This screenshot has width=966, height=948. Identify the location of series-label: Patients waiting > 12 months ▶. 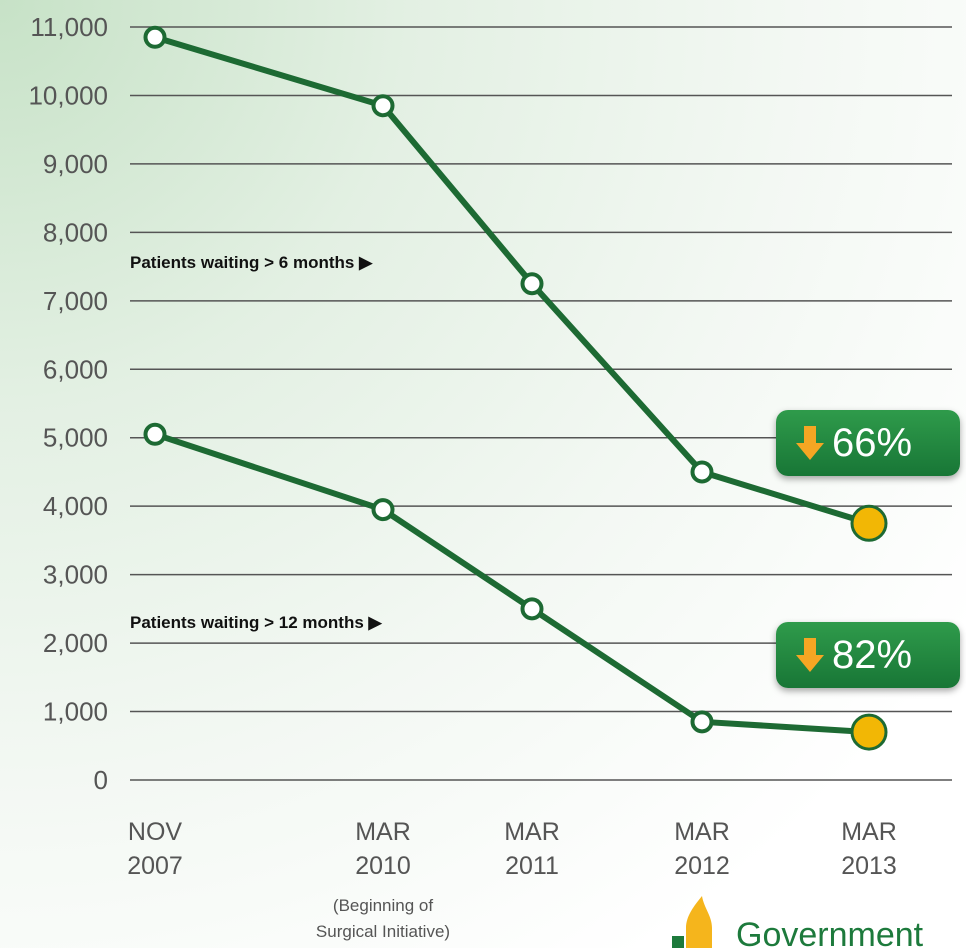
(256, 622).